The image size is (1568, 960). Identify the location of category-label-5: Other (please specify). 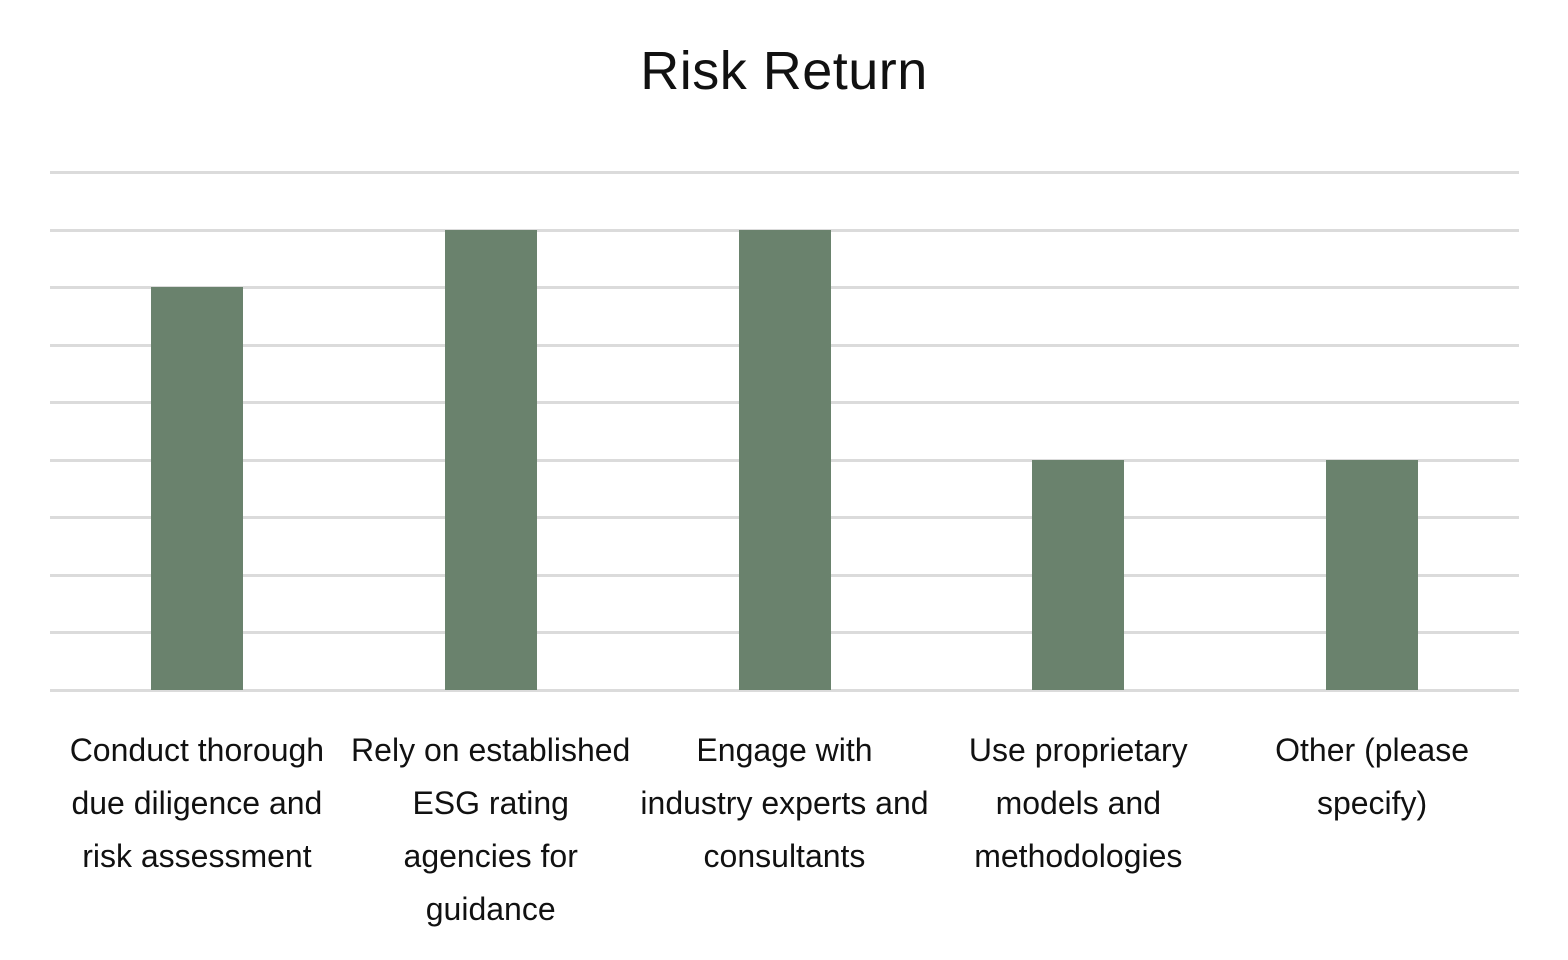
(1372, 776).